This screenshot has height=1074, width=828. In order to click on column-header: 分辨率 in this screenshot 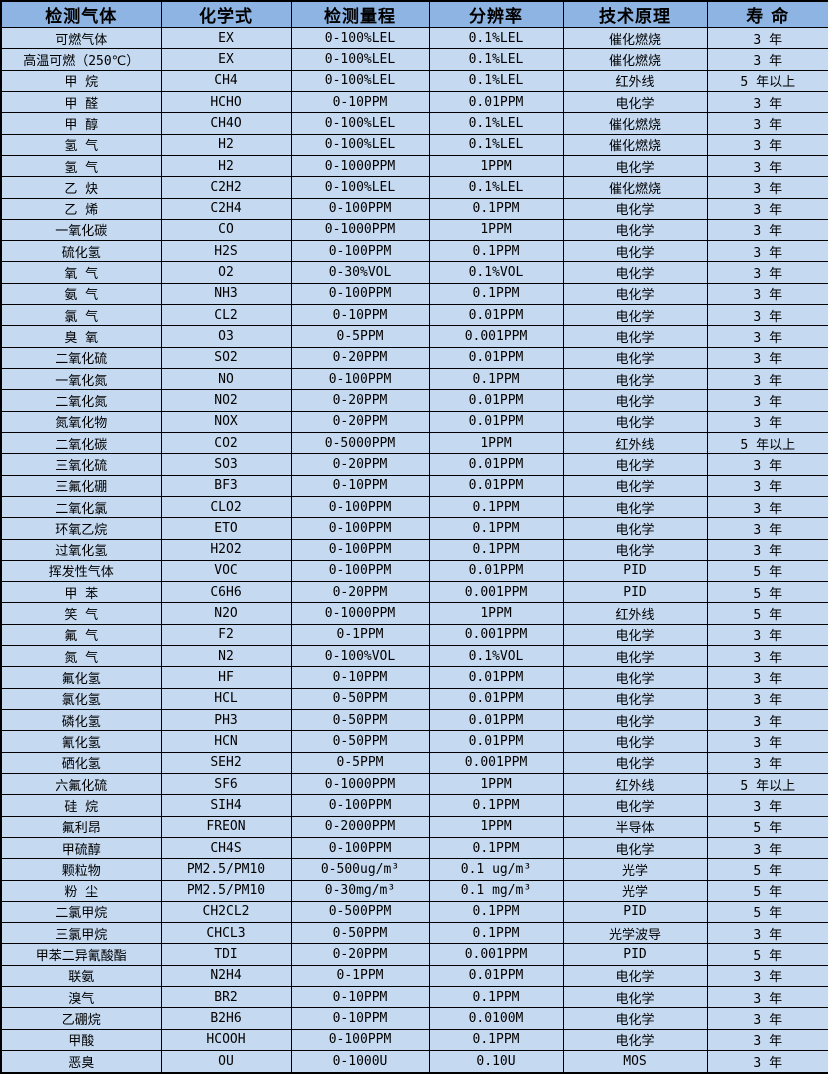, I will do `click(496, 14)`.